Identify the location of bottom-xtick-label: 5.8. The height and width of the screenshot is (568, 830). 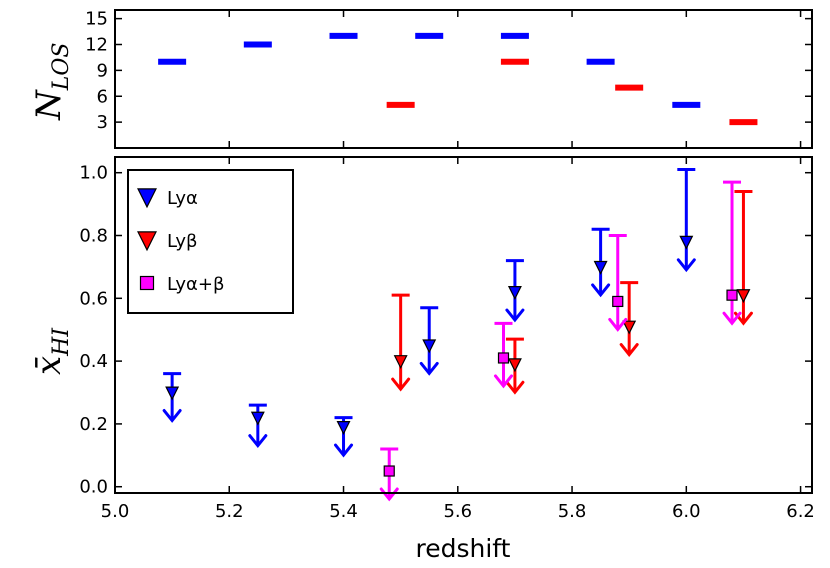
(572, 511).